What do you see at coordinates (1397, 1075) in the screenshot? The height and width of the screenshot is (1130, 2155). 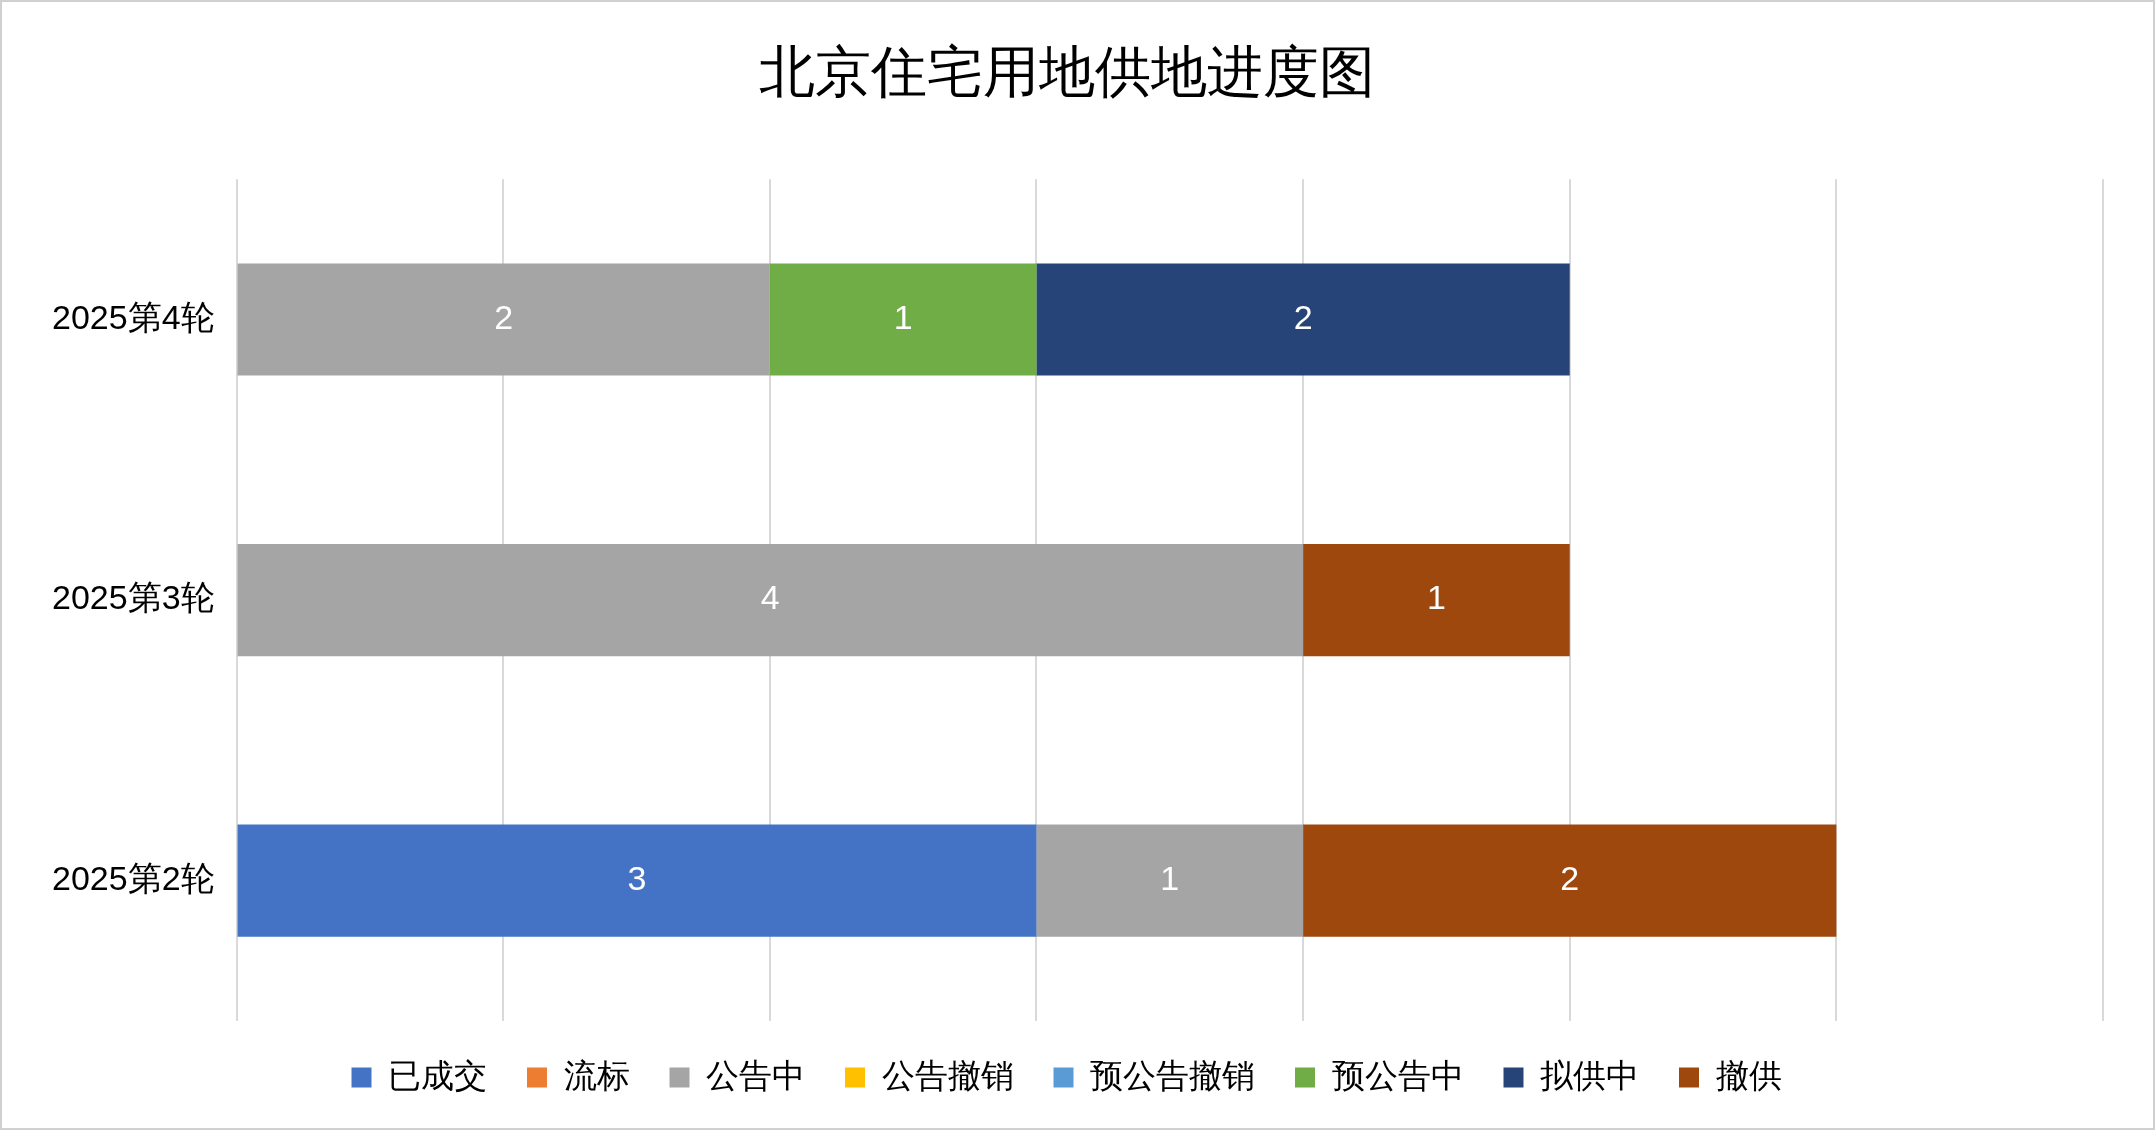 I see `legend-label: 预公告中` at bounding box center [1397, 1075].